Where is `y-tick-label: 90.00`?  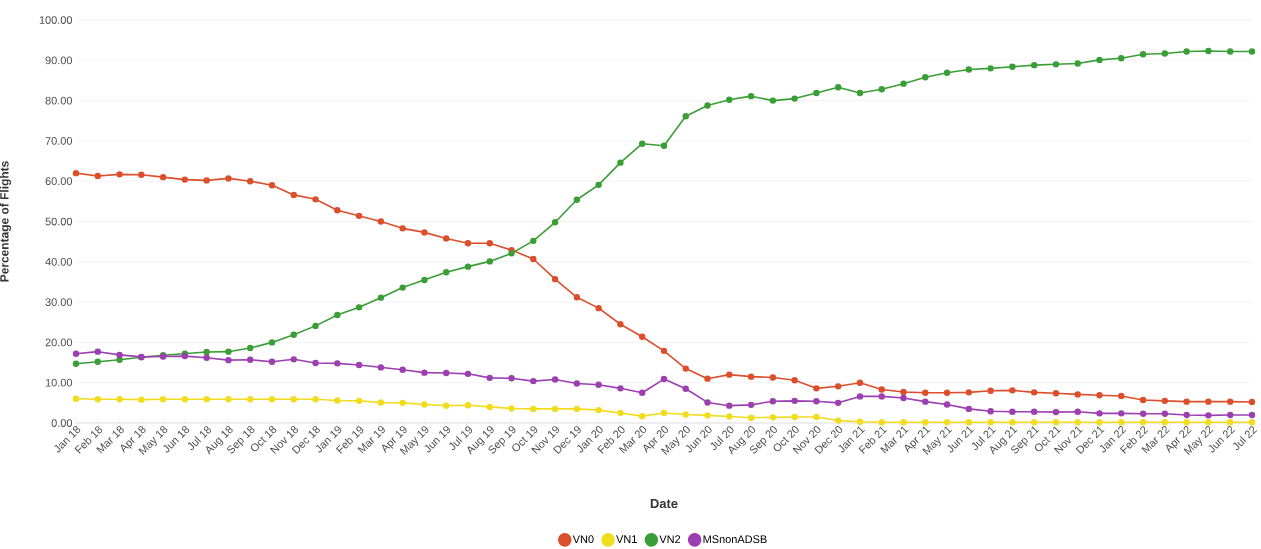
y-tick-label: 90.00 is located at coordinates (59, 60).